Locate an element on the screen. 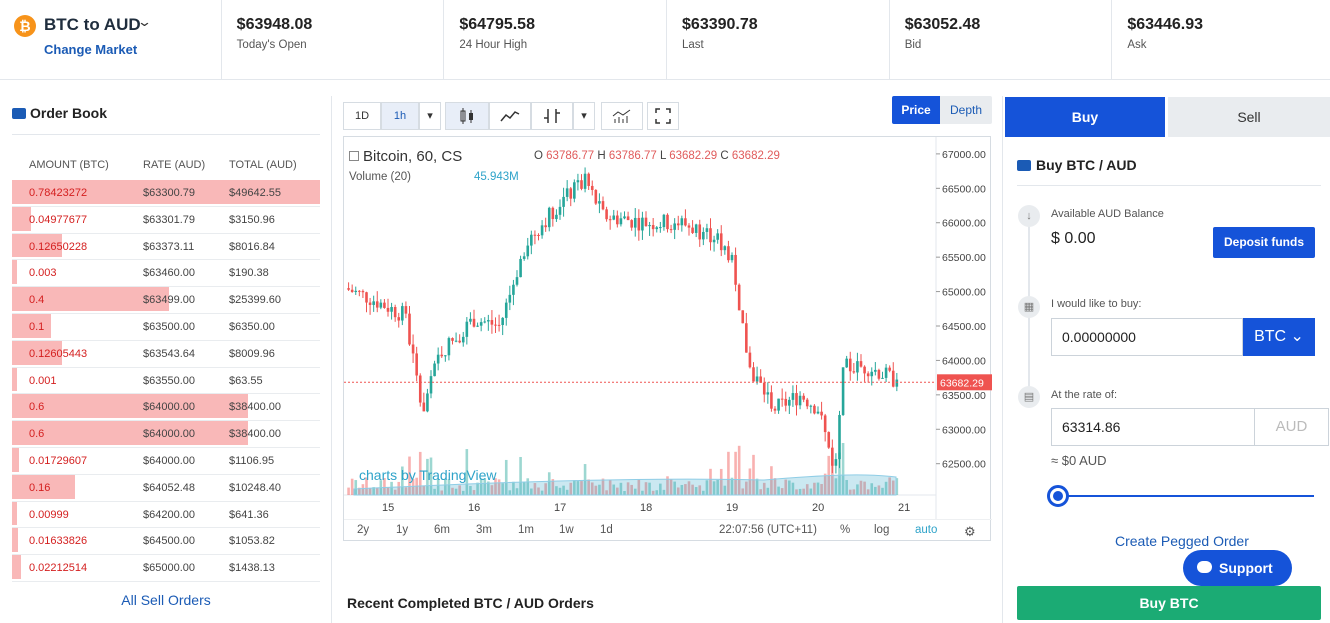 This screenshot has height=623, width=1330. price-tab: Price is located at coordinates (916, 110).